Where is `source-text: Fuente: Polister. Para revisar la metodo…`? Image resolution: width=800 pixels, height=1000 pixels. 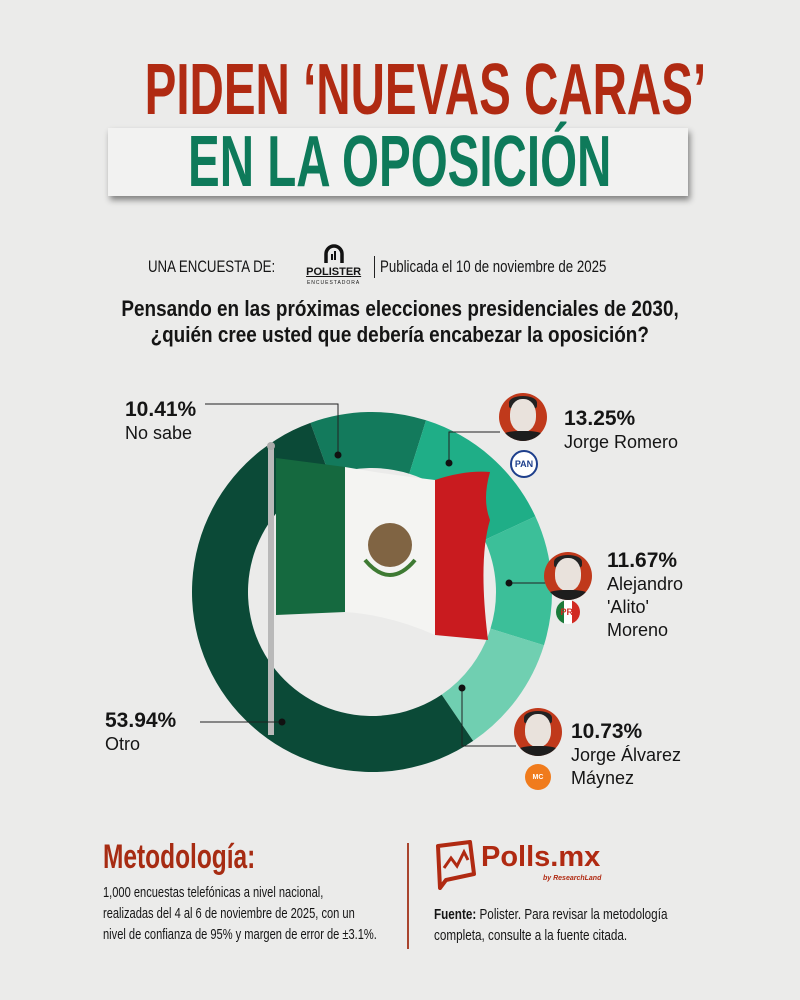
source-text: Fuente: Polister. Para revisar la metodo… is located at coordinates (551, 925).